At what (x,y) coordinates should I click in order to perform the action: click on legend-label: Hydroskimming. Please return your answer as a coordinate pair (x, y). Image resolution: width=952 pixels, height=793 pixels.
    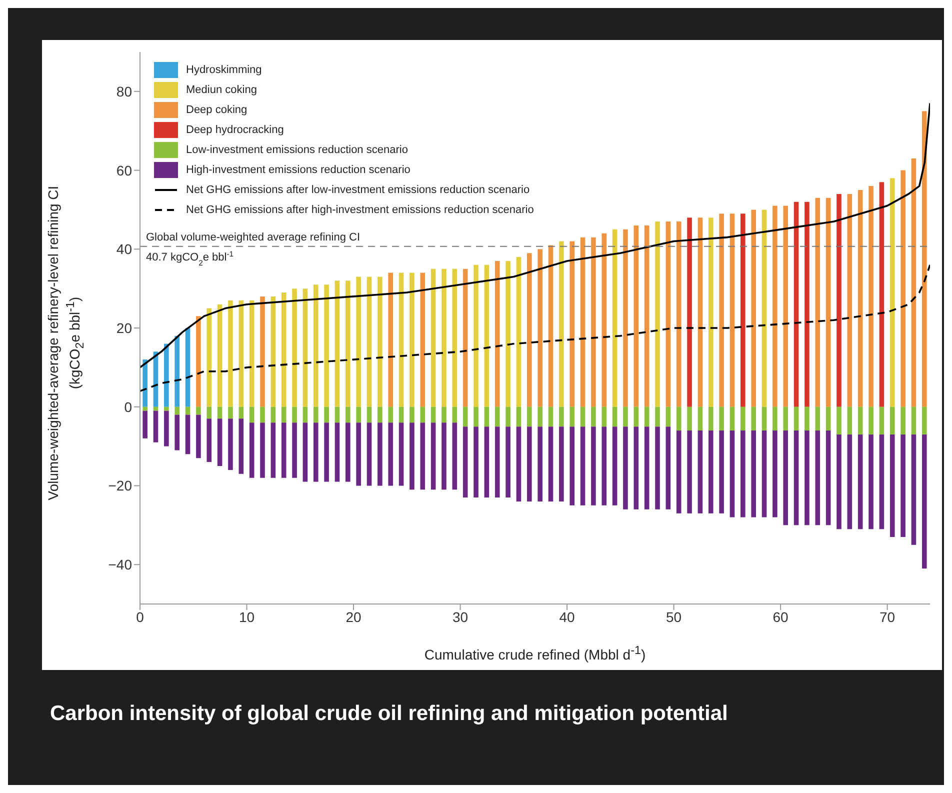
    Looking at the image, I should click on (224, 70).